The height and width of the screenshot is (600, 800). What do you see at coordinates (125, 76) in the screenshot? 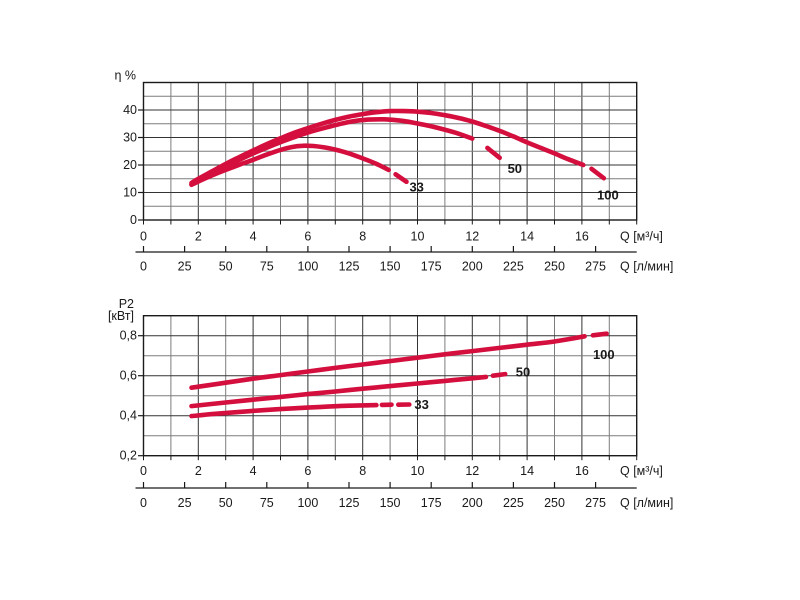
I see `y-axis-title: η %` at bounding box center [125, 76].